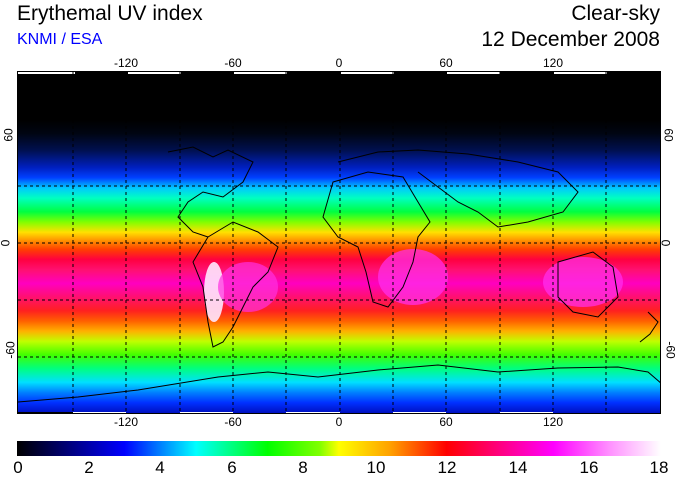 The image size is (678, 480). I want to click on lon-tick-top: 120, so click(553, 63).